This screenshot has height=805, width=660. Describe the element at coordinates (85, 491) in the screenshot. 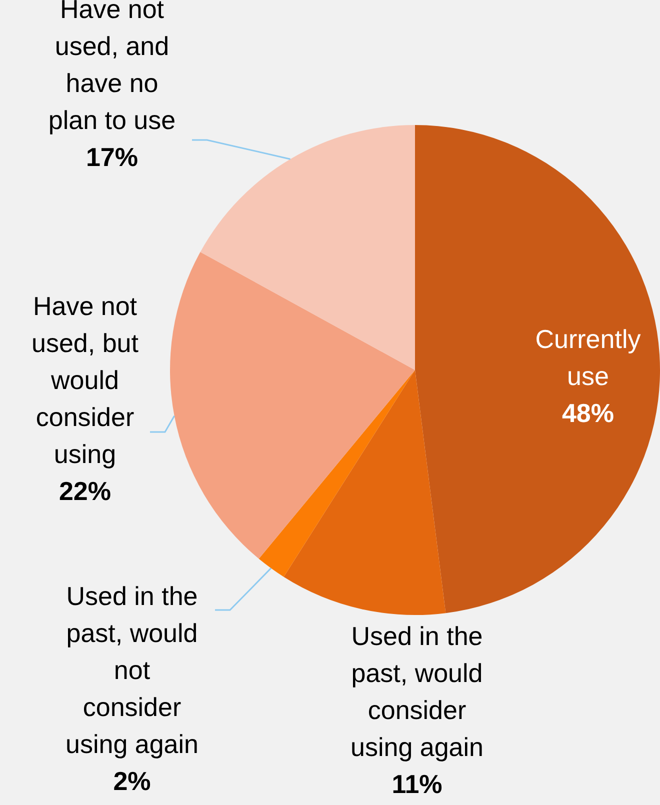

I see `data-label: 22%` at that location.